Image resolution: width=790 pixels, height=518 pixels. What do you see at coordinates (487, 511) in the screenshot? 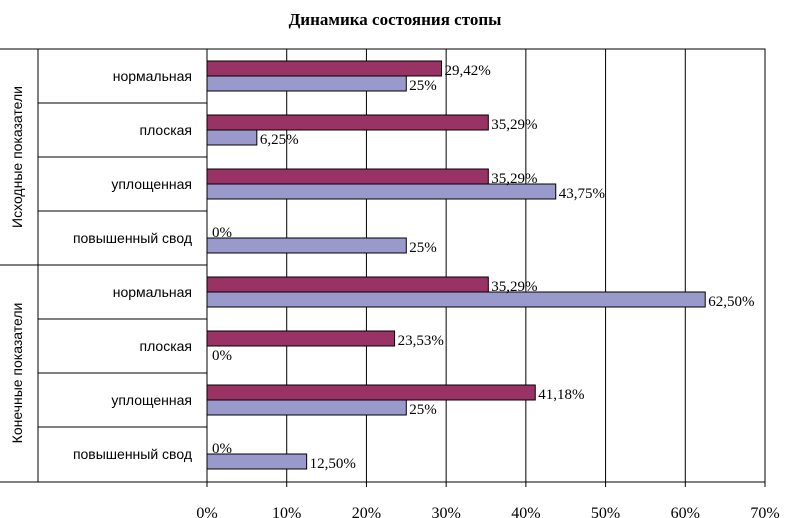
I see `x-tick-labels: 0% 10% 20% 30% 40% 50% 60% 70%` at bounding box center [487, 511].